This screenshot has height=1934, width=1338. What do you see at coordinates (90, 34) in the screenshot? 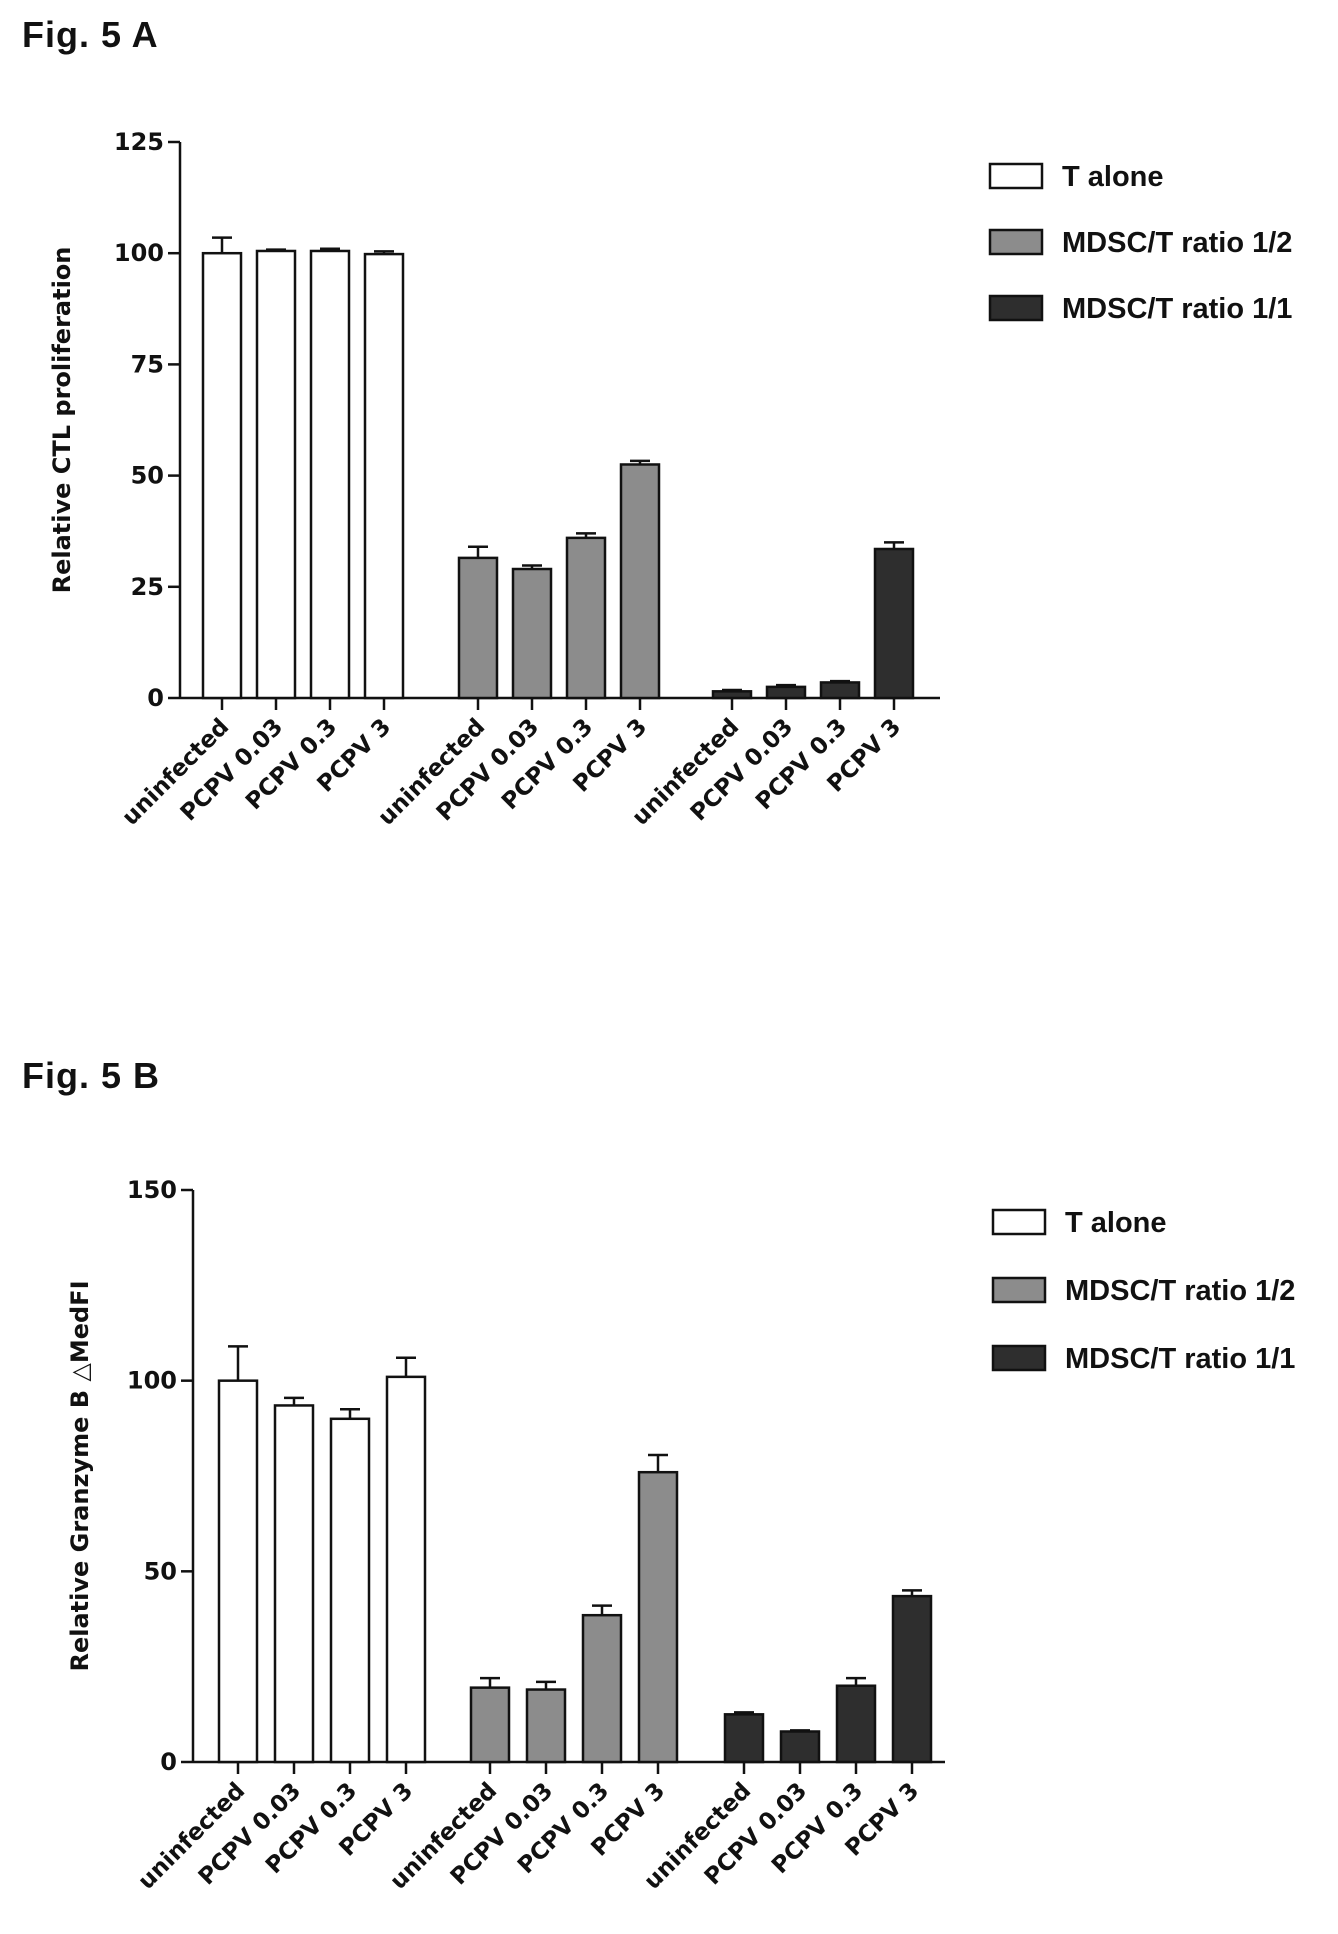
I see `figure-a-label: Fig. 5 A` at bounding box center [90, 34].